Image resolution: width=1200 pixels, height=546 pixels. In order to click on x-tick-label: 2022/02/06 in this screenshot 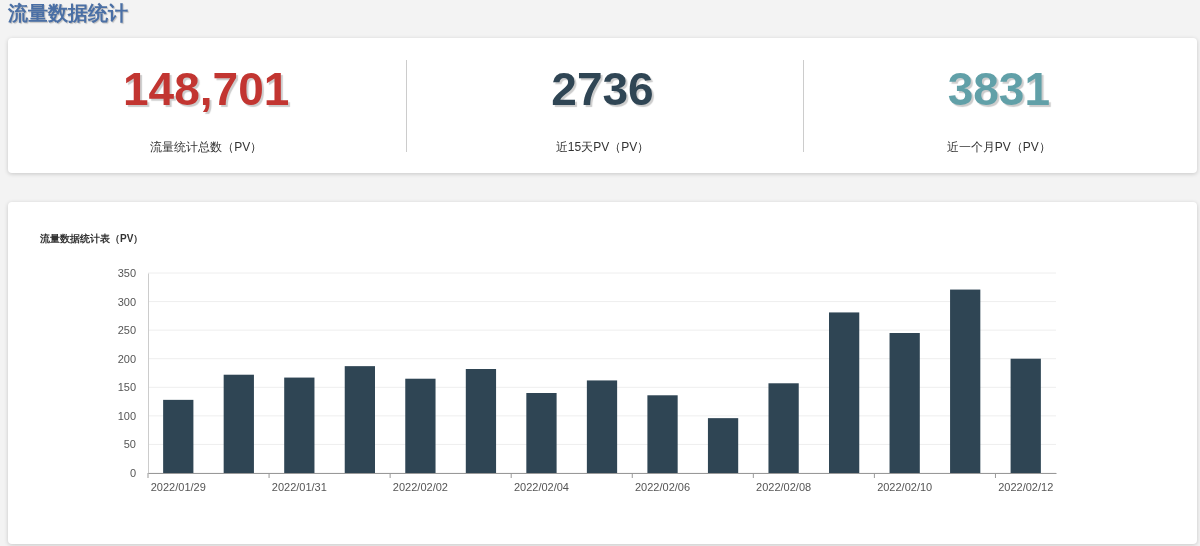, I will do `click(663, 486)`.